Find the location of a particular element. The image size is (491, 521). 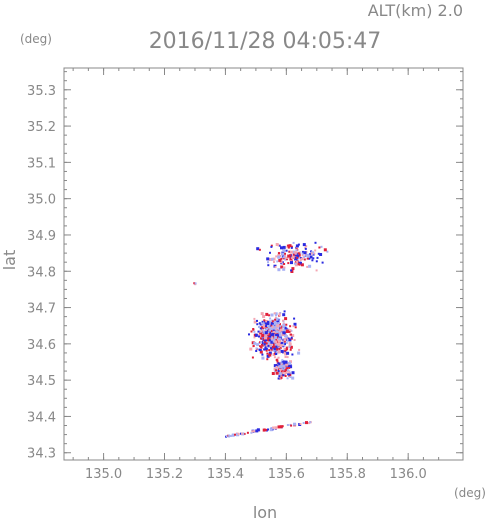

y-tick-label: 35.3 is located at coordinates (41, 91).